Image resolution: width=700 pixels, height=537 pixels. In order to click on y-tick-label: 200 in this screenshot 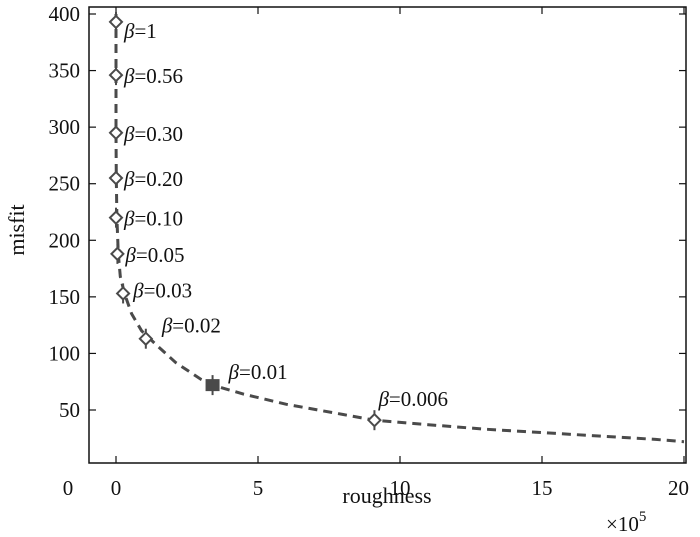, I will do `click(65, 240)`.